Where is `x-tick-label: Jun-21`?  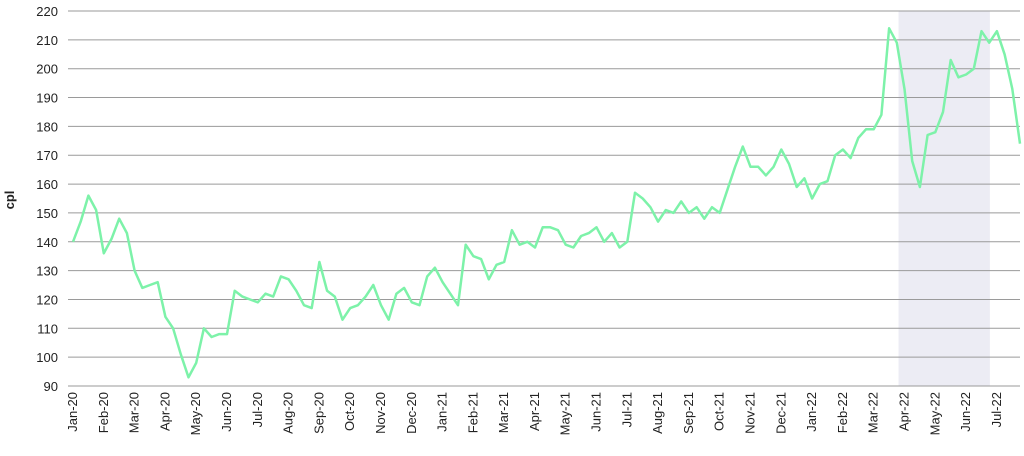 x-tick-label: Jun-21 is located at coordinates (596, 412).